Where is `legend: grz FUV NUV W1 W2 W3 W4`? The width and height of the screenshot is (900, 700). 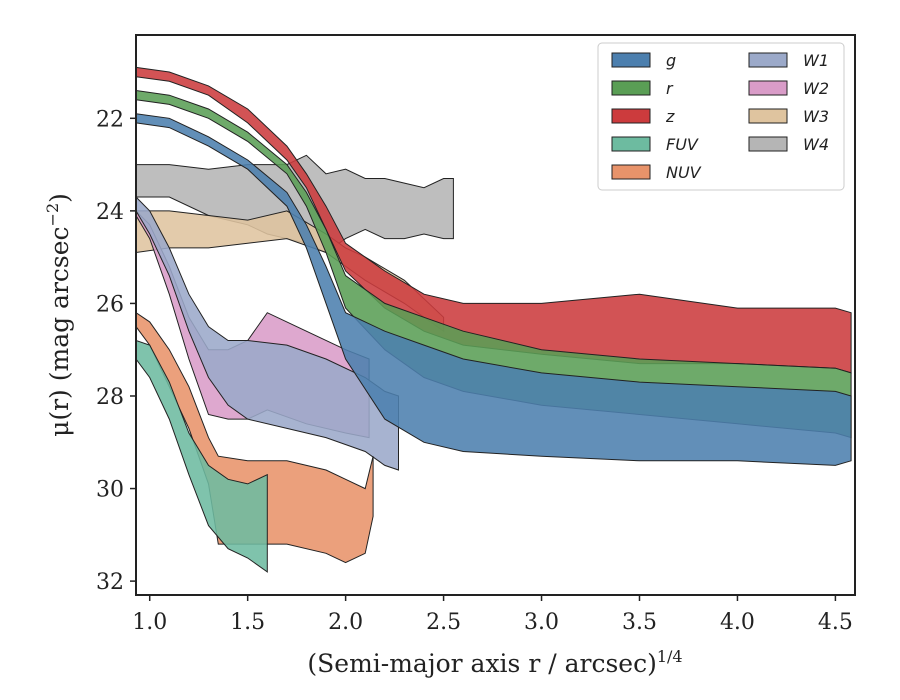
legend: grz FUV NUV W1 W2 W3 W4 is located at coordinates (721, 116).